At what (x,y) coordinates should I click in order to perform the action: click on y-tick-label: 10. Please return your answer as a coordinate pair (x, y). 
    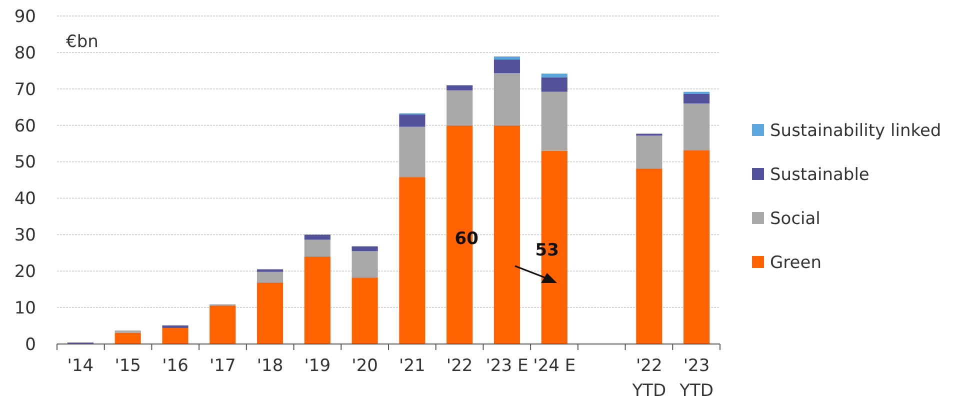
    Looking at the image, I should click on (25, 308).